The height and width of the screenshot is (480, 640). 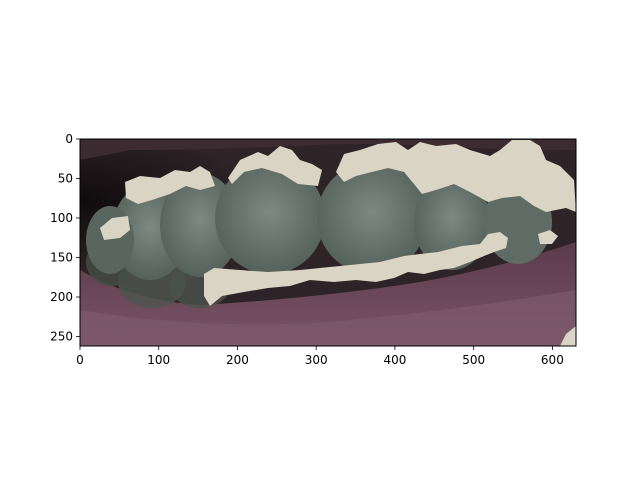 What do you see at coordinates (80, 360) in the screenshot?
I see `x-tick-label: 0` at bounding box center [80, 360].